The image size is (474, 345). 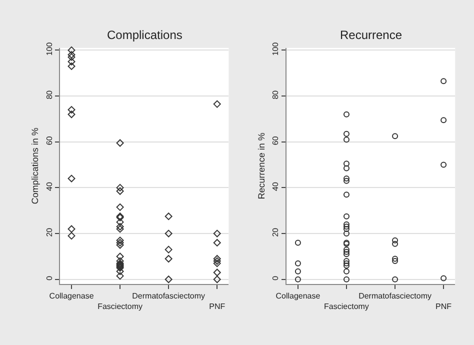 I want to click on chart-title: Recurrence, so click(x=371, y=35).